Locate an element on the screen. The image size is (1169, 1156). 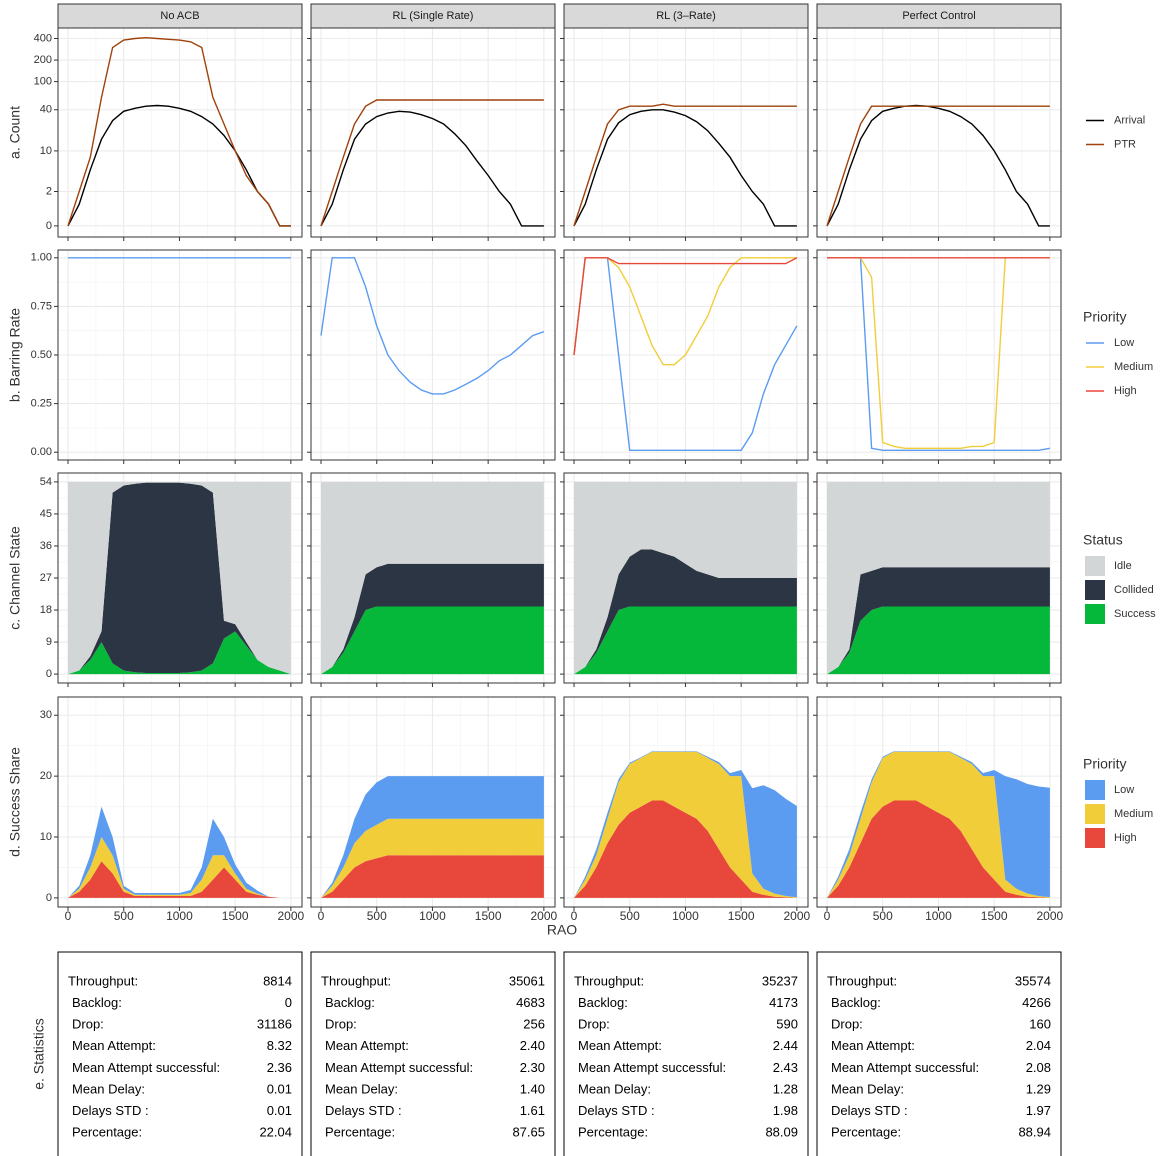
y-tick-label: 54 is located at coordinates (46, 482).